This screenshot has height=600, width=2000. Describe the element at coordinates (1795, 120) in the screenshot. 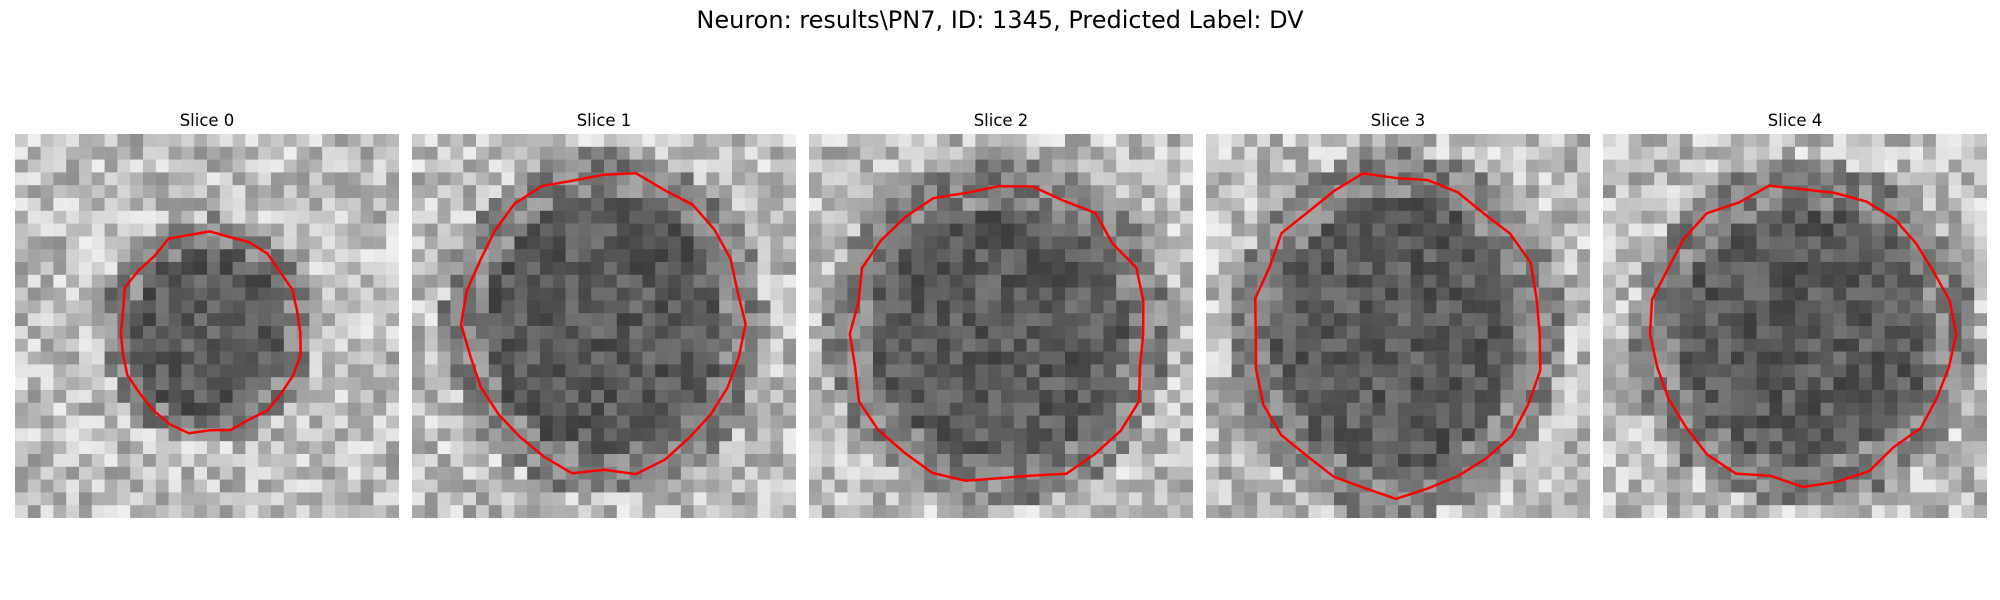

I see `slice-title: Slice 4` at that location.